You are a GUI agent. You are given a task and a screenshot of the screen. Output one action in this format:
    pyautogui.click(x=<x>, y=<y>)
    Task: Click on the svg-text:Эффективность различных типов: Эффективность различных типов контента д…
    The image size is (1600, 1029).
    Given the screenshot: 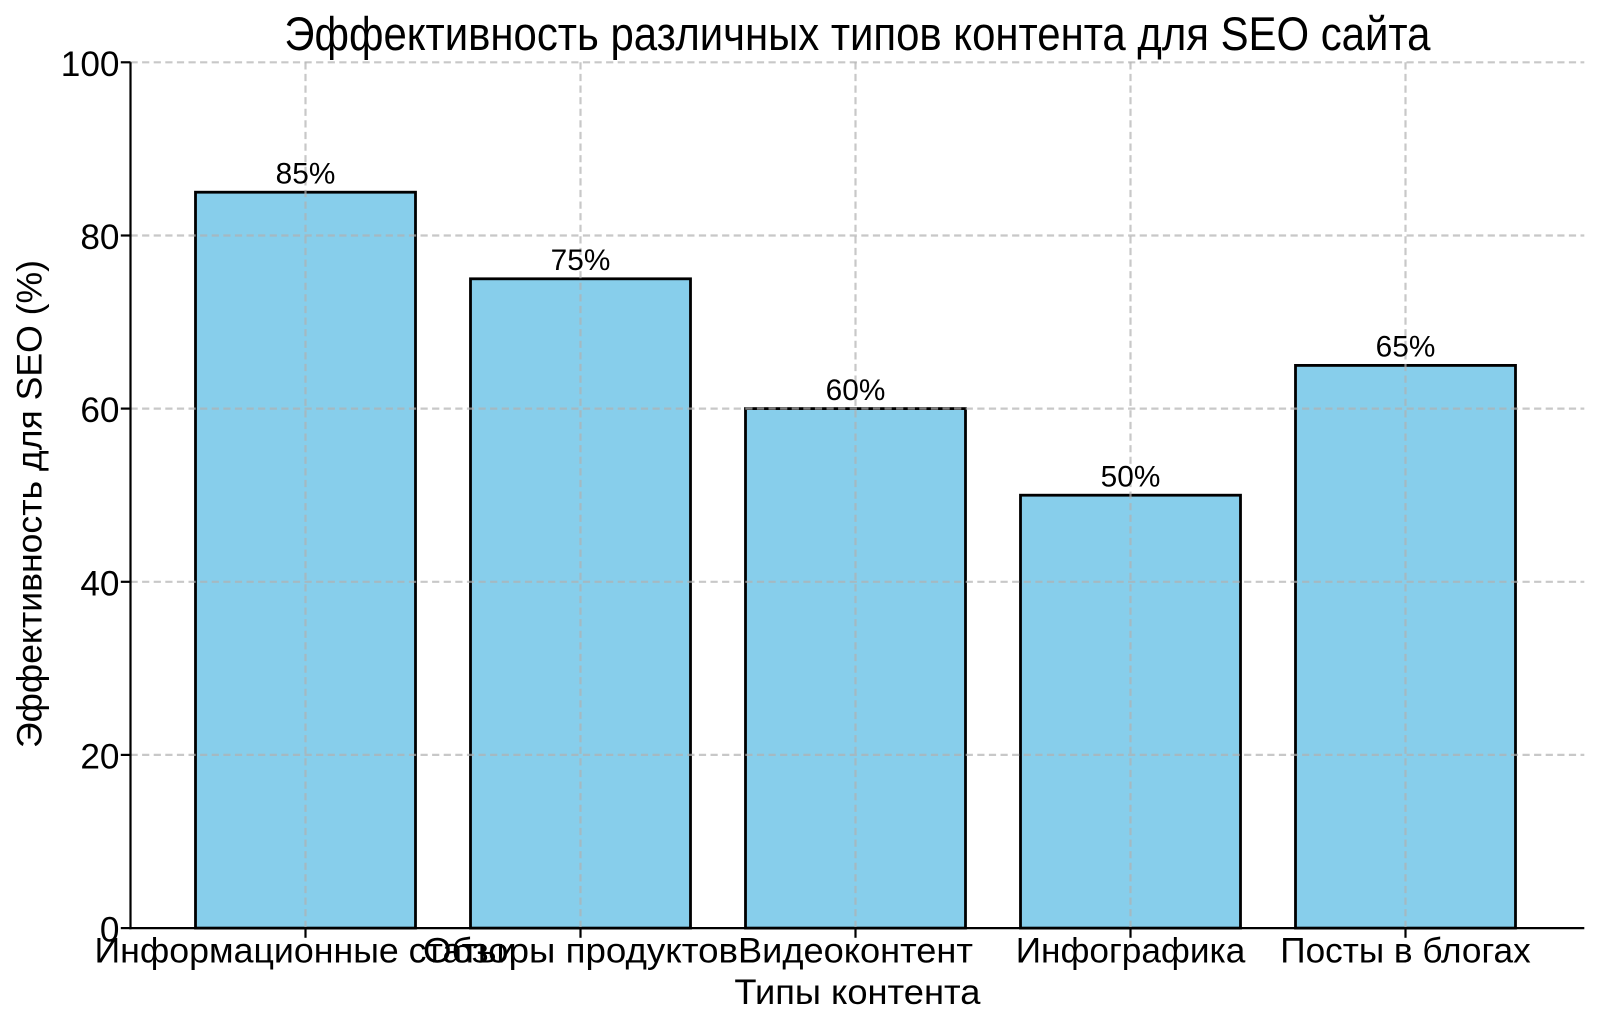 What is the action you would take?
    pyautogui.click(x=857, y=34)
    